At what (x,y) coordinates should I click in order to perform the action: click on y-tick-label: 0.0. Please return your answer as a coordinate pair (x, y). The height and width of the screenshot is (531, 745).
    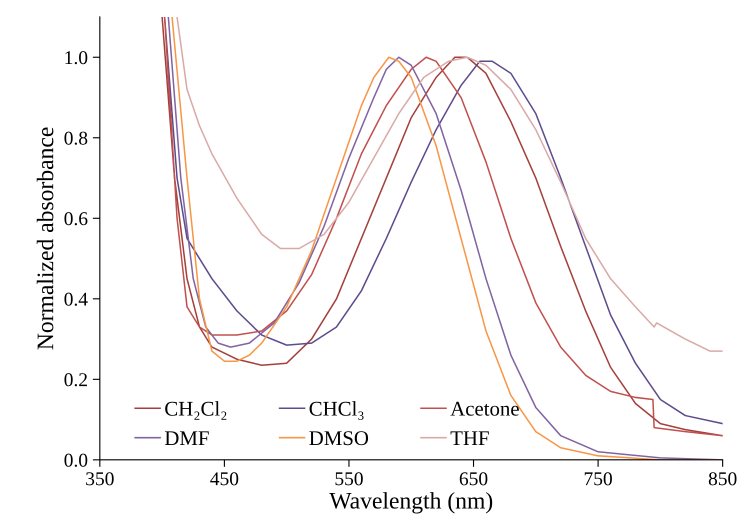
    Looking at the image, I should click on (76, 460).